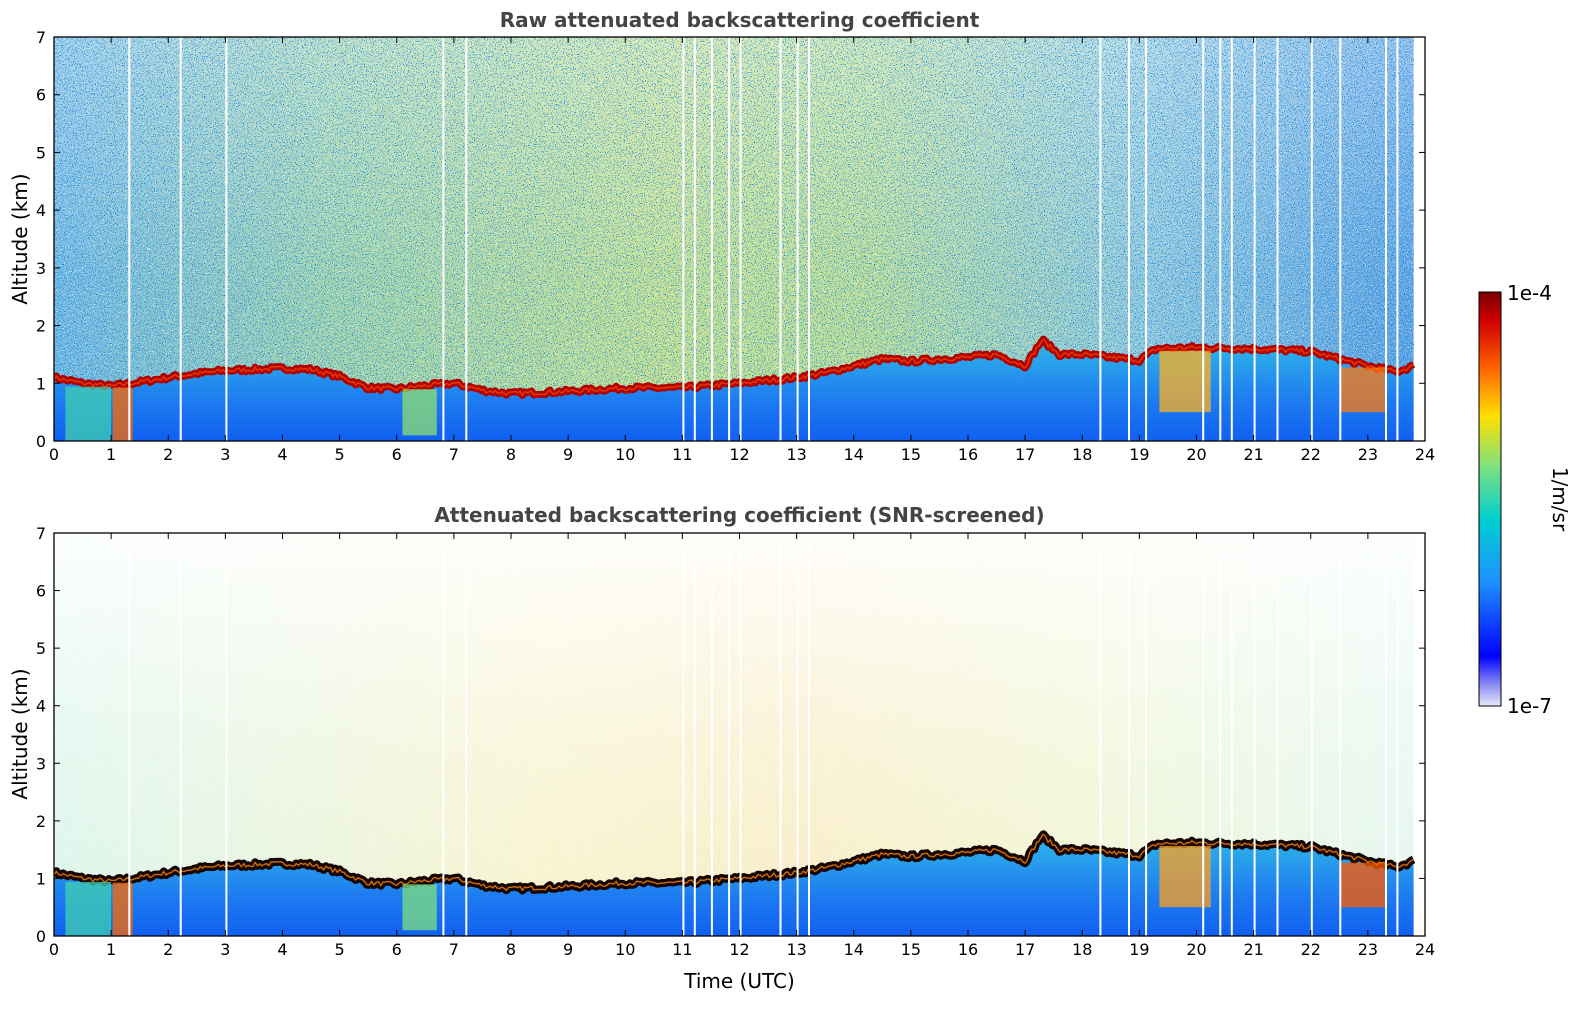 This screenshot has width=1595, height=1020. Describe the element at coordinates (1525, 499) in the screenshot. I see `colorbar: 1e-4 1e-7 1/m/sr` at that location.